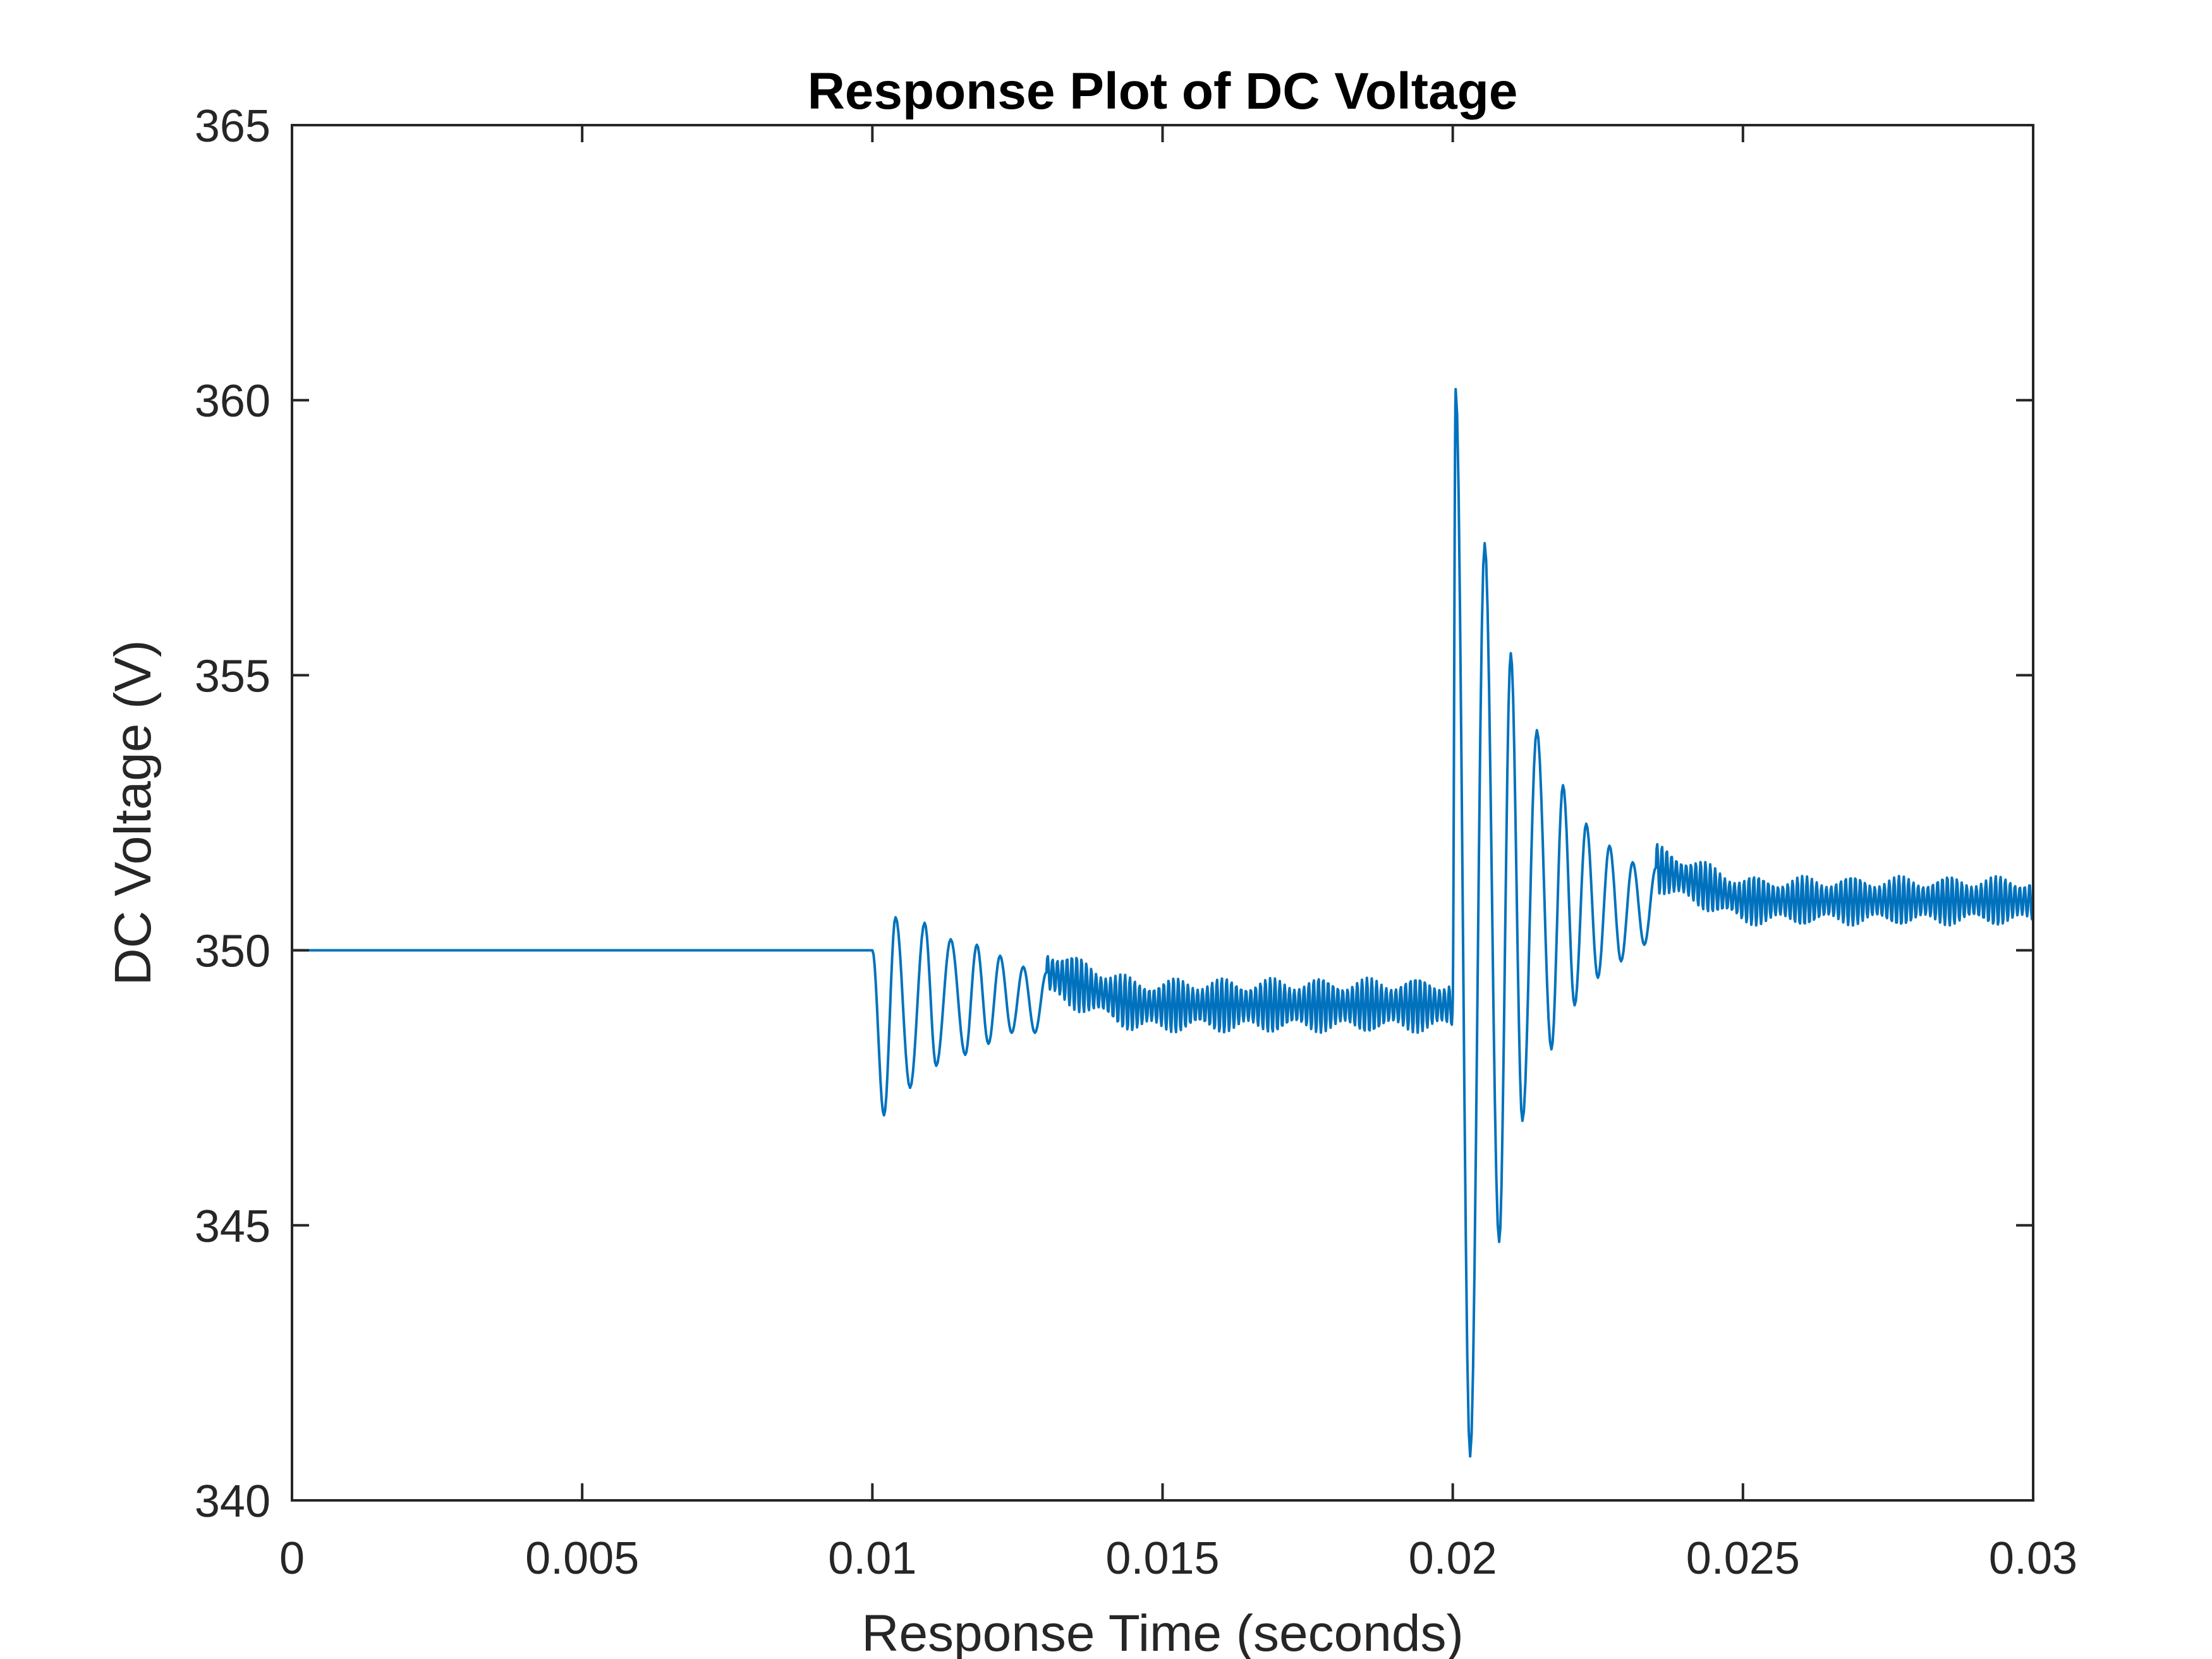 The height and width of the screenshot is (1659, 2212). What do you see at coordinates (232, 402) in the screenshot?
I see `y-tick-label: 360` at bounding box center [232, 402].